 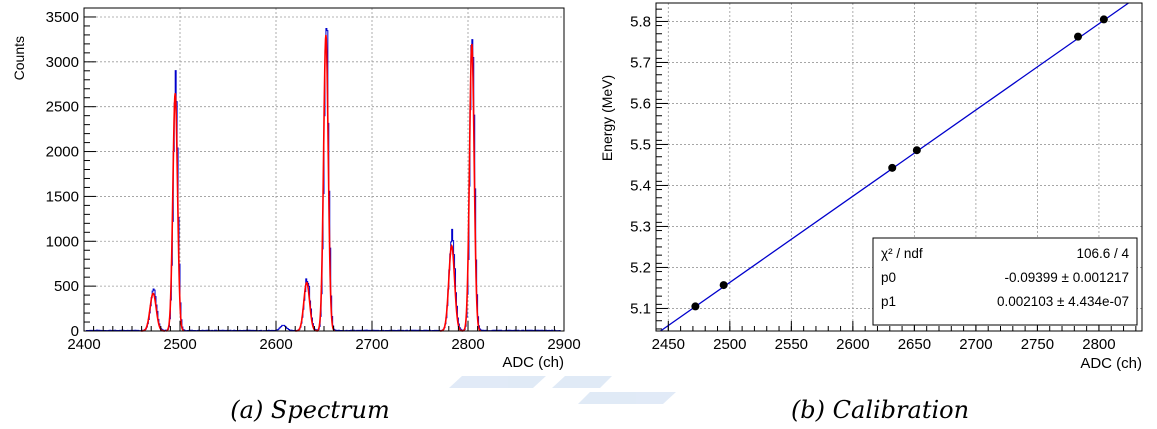 I want to click on calibration-y-tick-label: 5.2, so click(x=640, y=267).